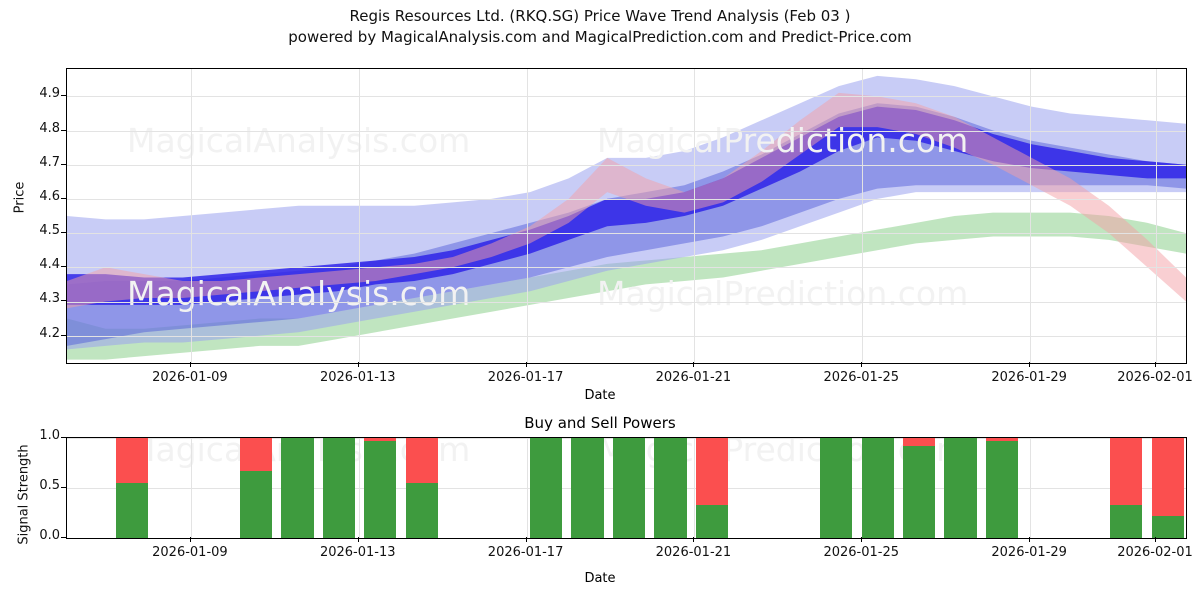  I want to click on price-x-tick-label: 2026-01-13, so click(357, 377).